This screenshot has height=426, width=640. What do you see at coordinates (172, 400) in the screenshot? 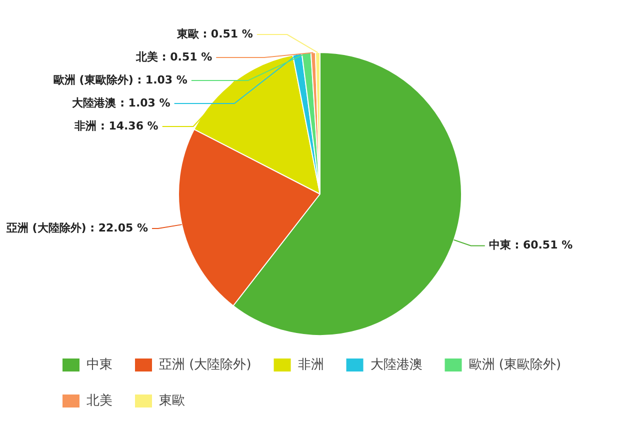
I see `legend-label: 東歐` at bounding box center [172, 400].